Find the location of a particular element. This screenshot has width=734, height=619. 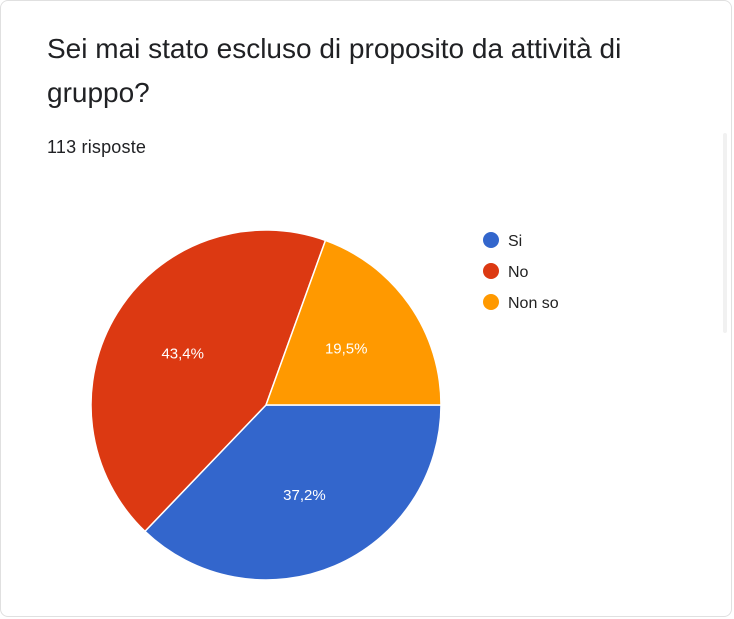

slice-value-label: 37,2% is located at coordinates (304, 495).